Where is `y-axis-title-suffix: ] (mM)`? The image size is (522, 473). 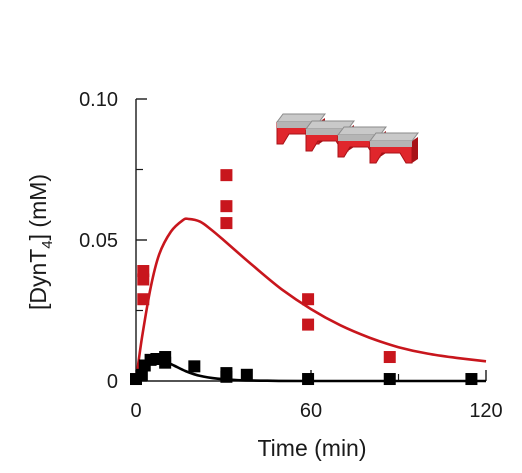
y-axis-title-suffix: ] (mM) is located at coordinates (38, 207).